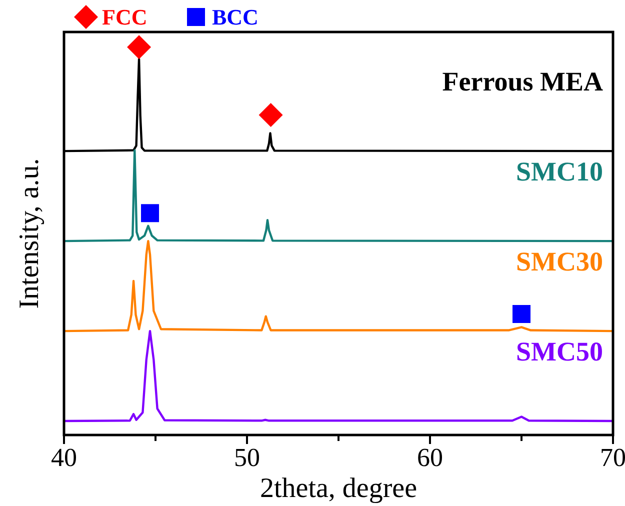 The image size is (625, 506). What do you see at coordinates (339, 488) in the screenshot?
I see `x-axis-title: 2theta, degree` at bounding box center [339, 488].